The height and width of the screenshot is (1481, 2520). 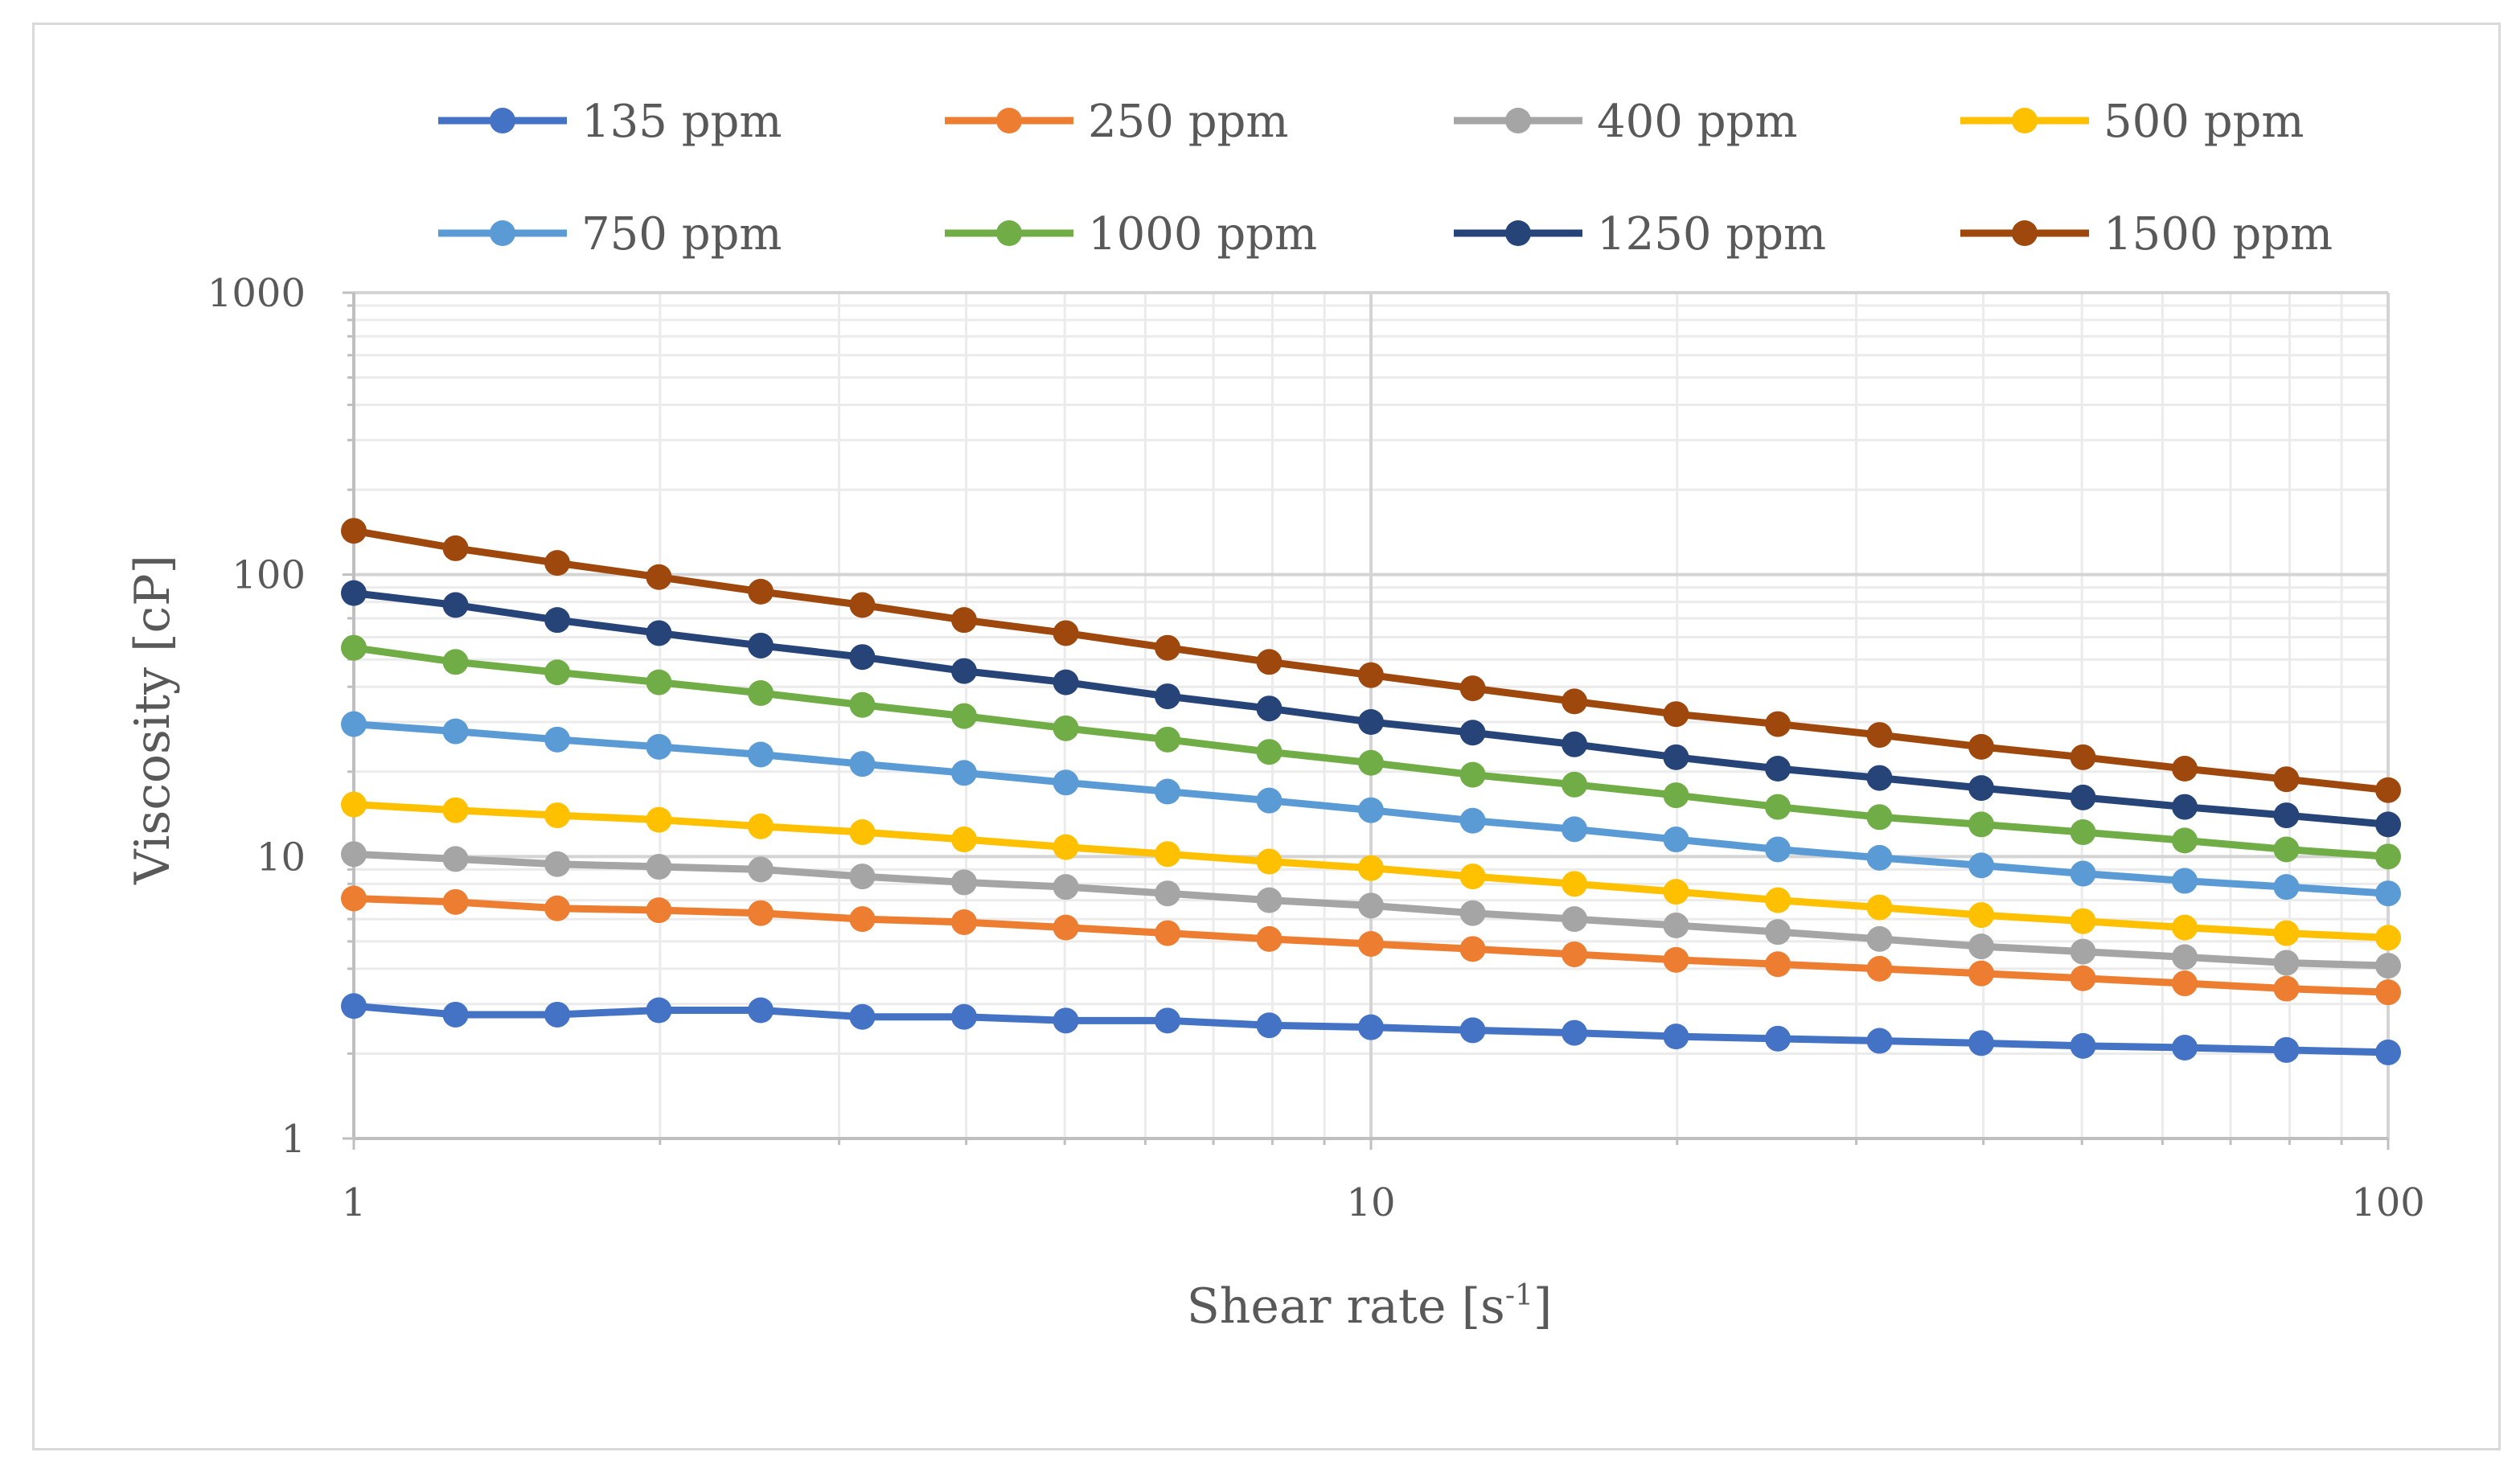 What do you see at coordinates (354, 1202) in the screenshot?
I see `x-tick-label: 1` at bounding box center [354, 1202].